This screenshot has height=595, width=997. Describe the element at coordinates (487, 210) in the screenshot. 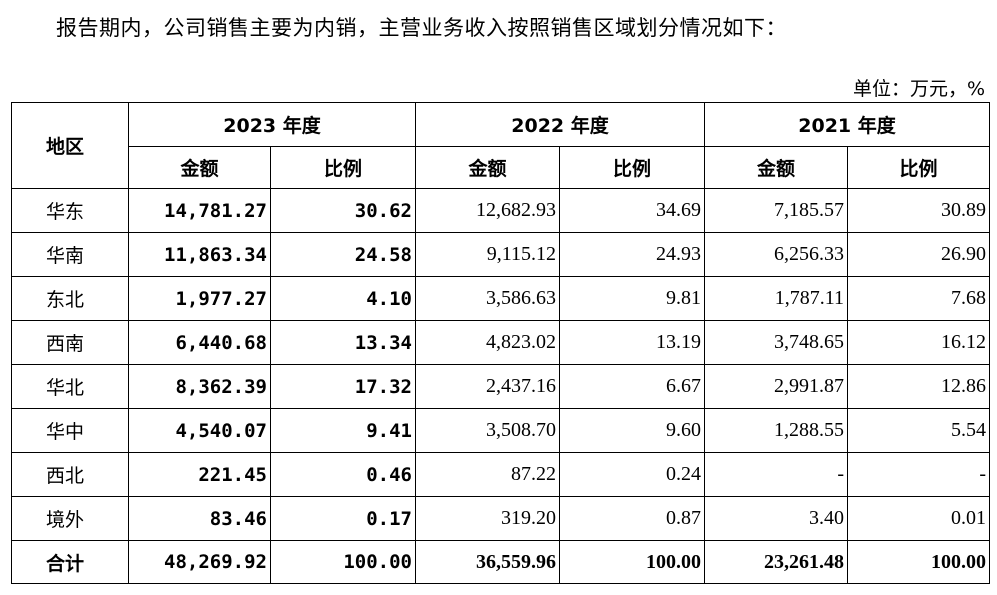

I see `amount-2022-cell: 12,682.93` at that location.